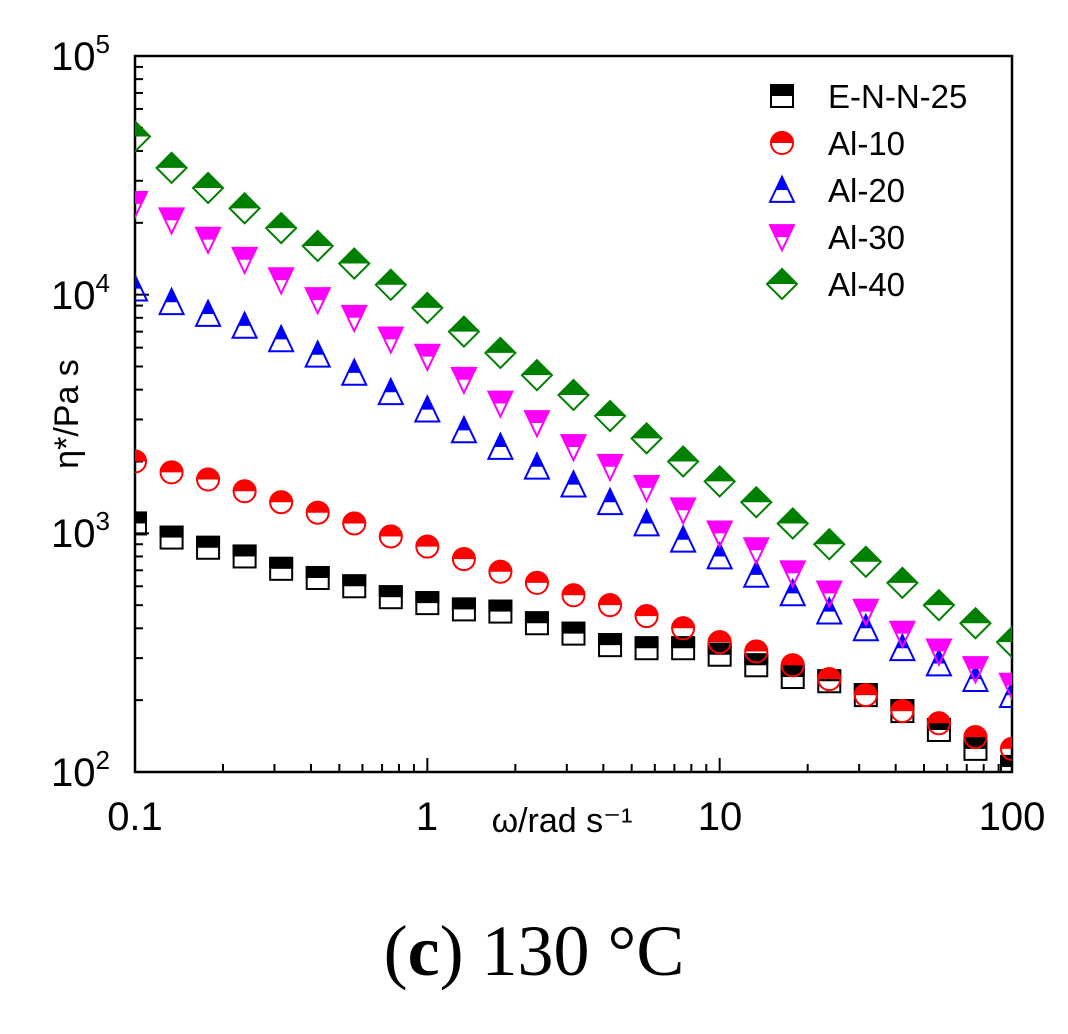  Describe the element at coordinates (897, 96) in the screenshot. I see `legend-label: E-N-N-25` at that location.